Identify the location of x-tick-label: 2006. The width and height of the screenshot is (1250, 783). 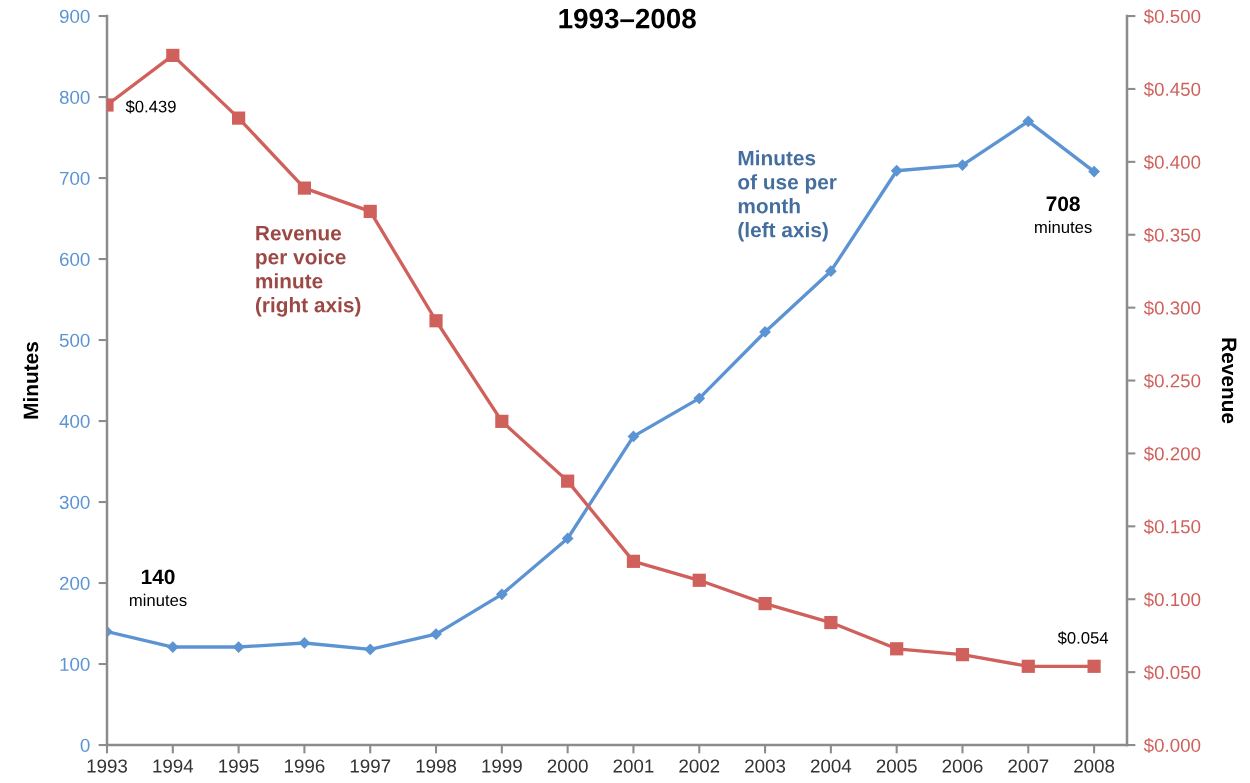
(962, 766).